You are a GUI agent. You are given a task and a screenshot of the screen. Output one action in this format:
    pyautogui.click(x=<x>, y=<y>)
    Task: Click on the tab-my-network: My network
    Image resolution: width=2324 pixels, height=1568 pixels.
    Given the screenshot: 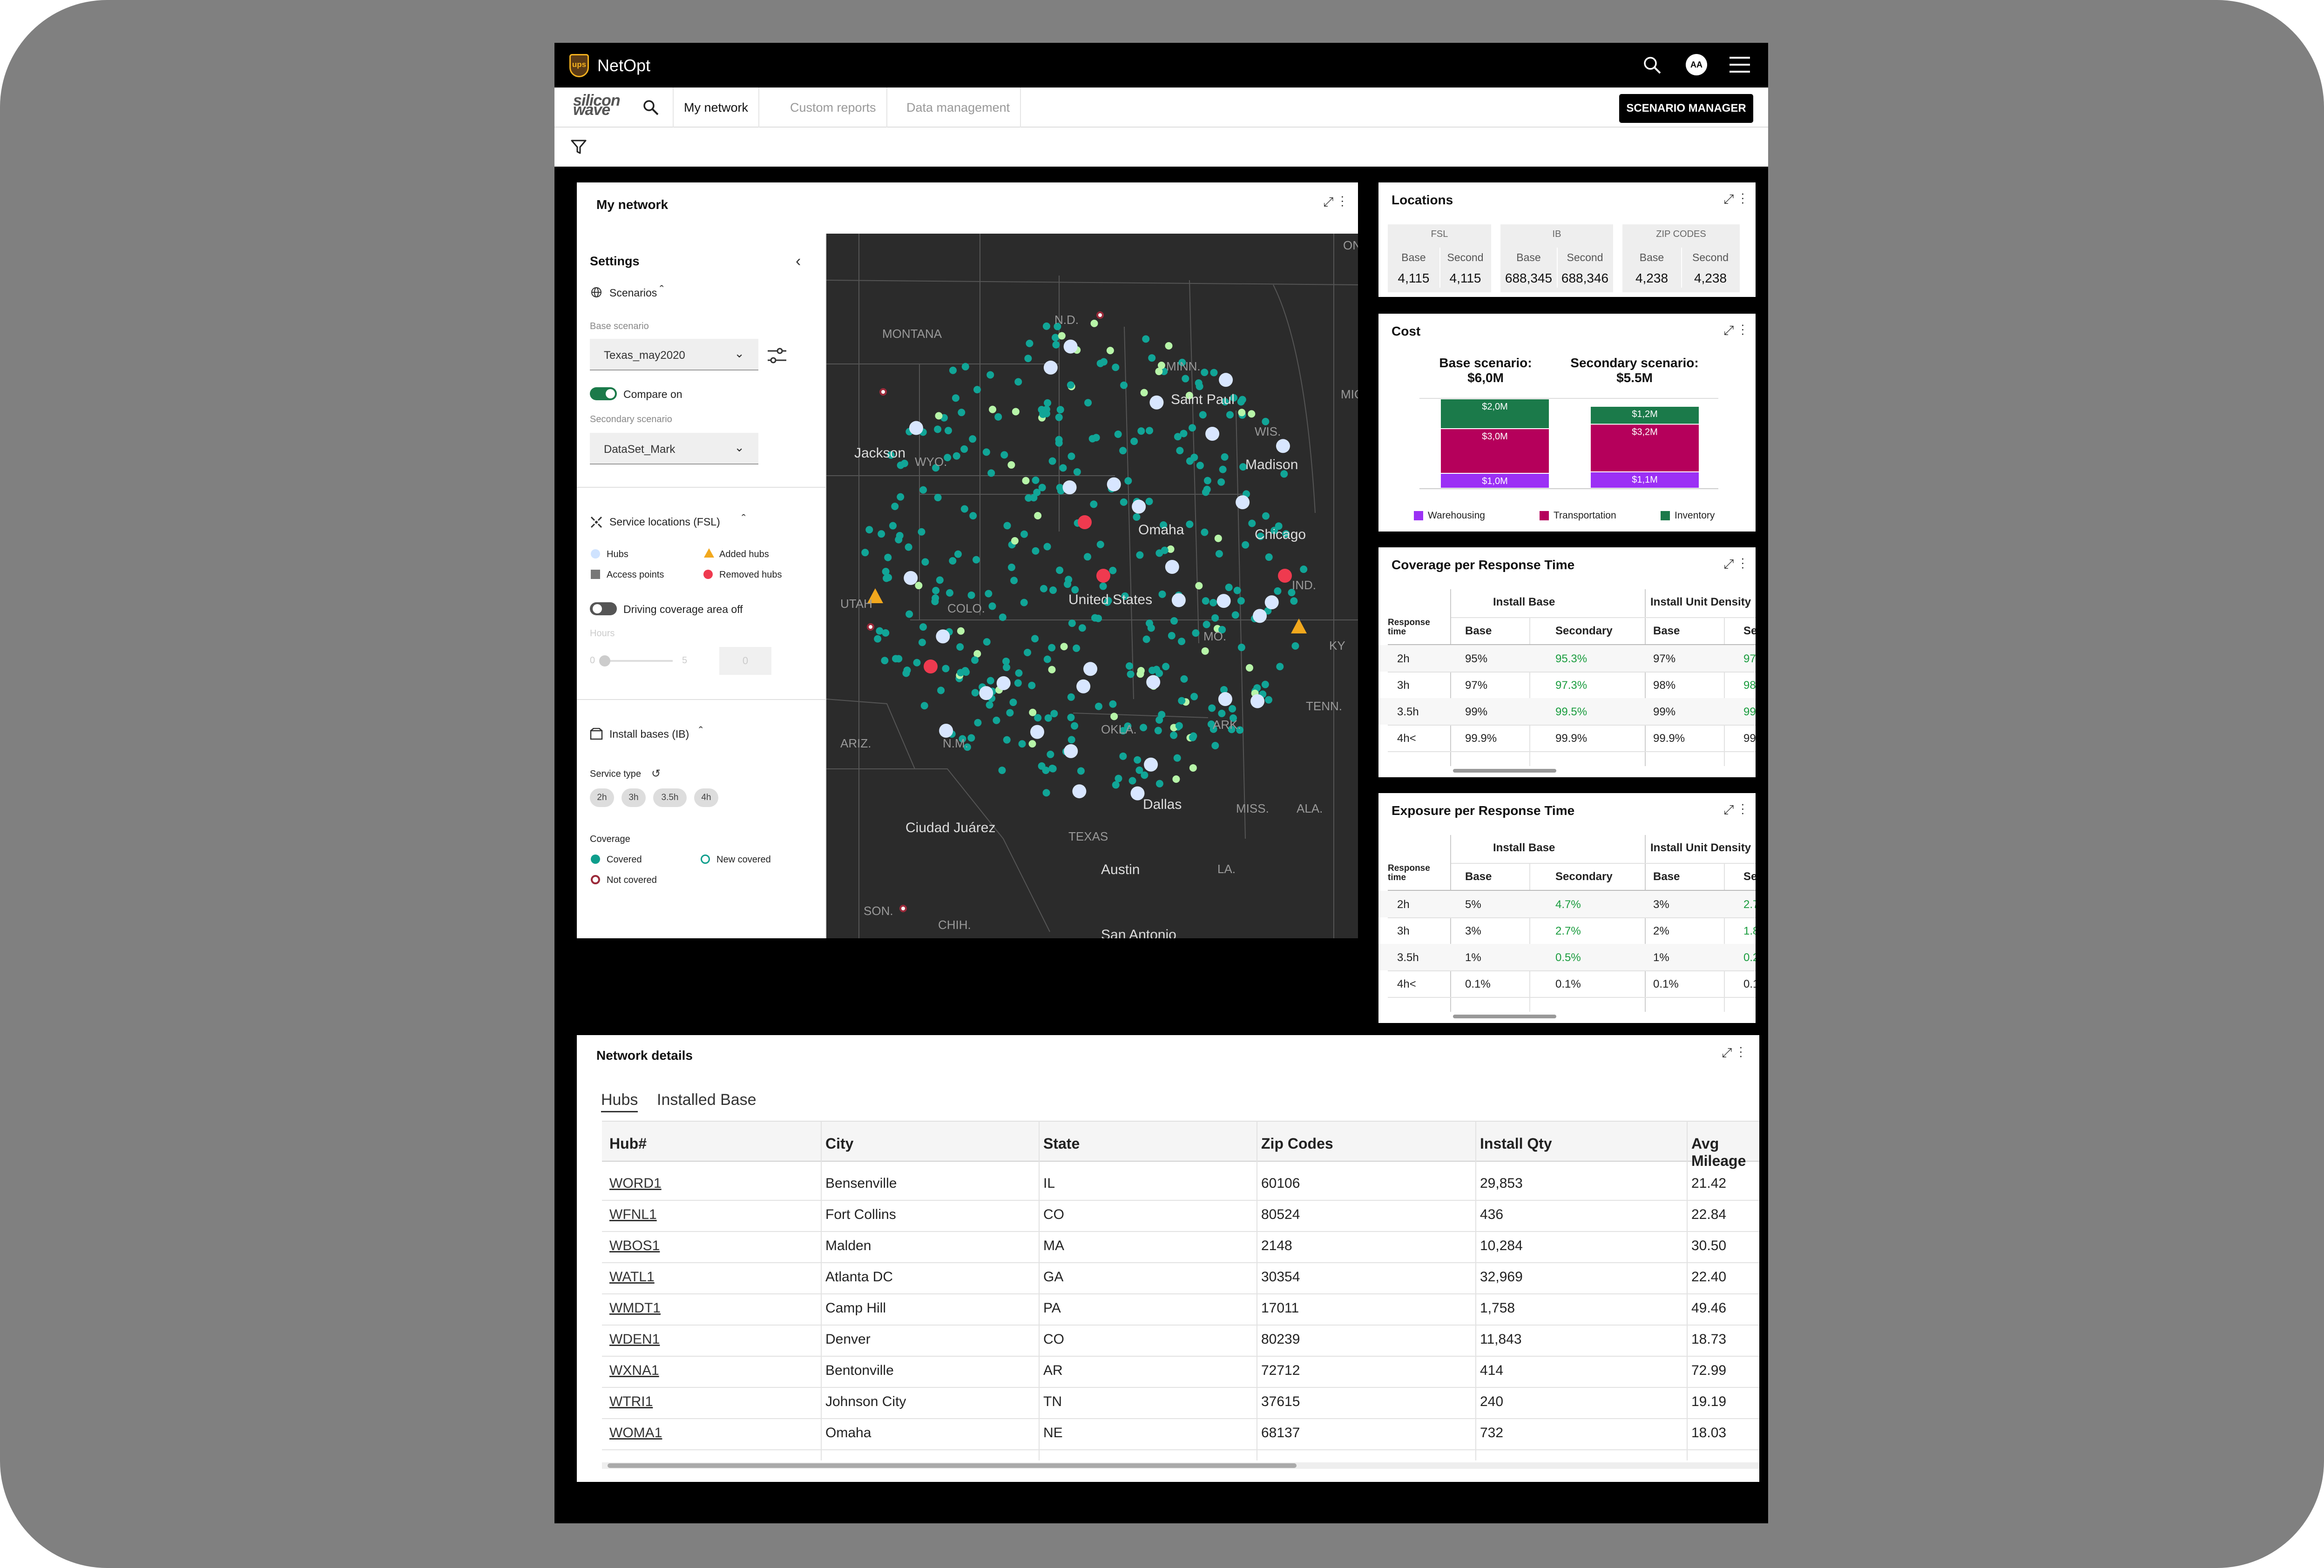 What is the action you would take?
    pyautogui.click(x=717, y=107)
    